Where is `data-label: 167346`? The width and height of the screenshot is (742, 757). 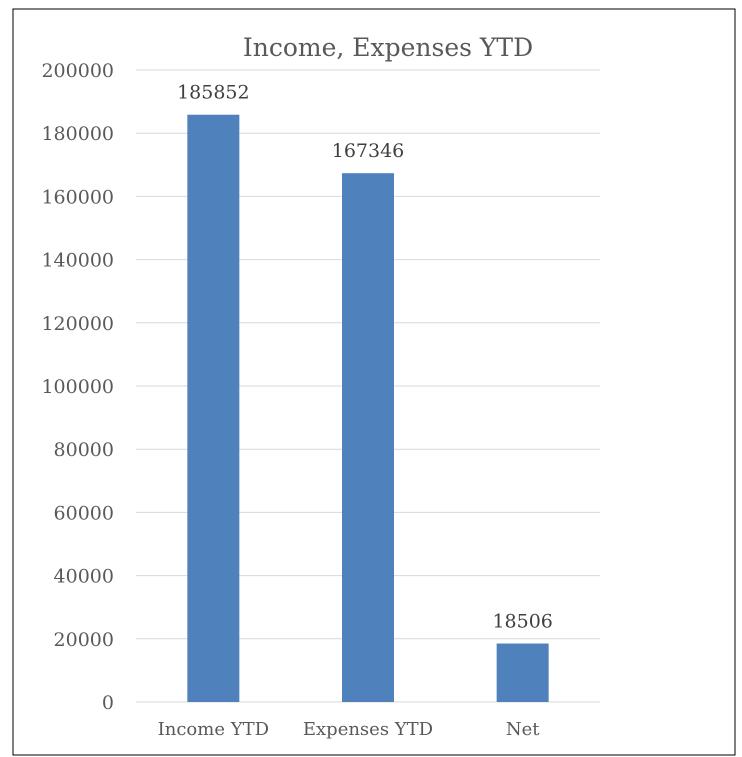 data-label: 167346 is located at coordinates (368, 151).